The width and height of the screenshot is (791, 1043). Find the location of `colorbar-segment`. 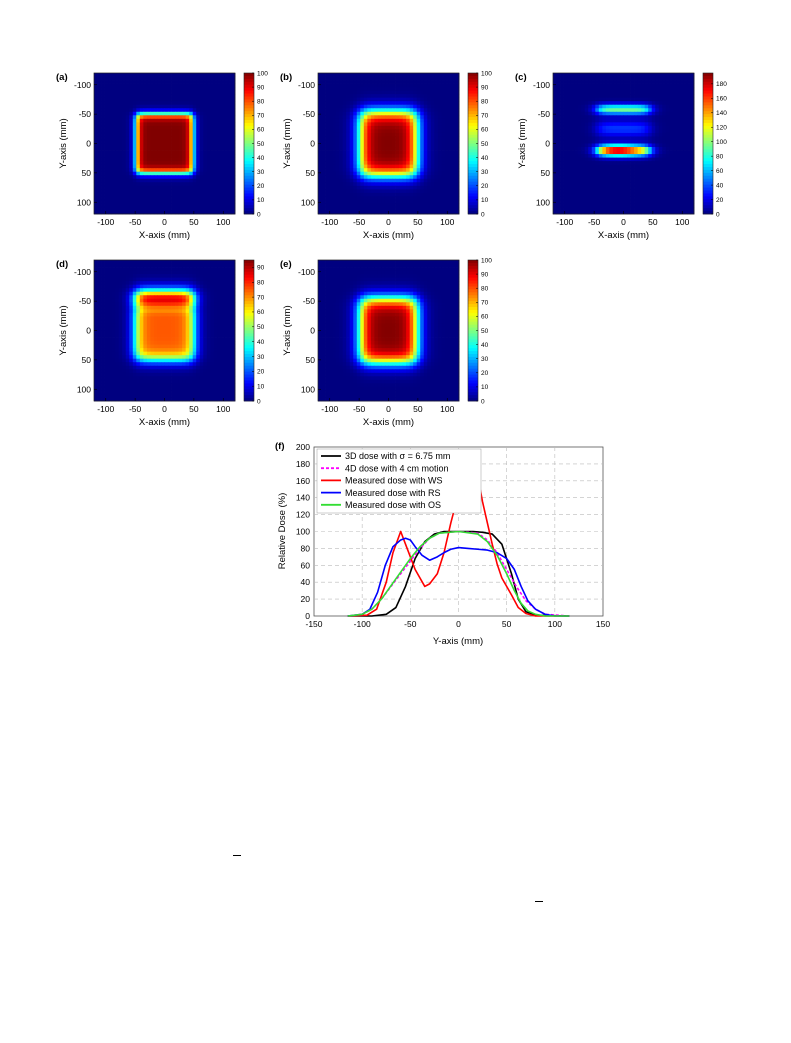

colorbar-segment is located at coordinates (249, 127).